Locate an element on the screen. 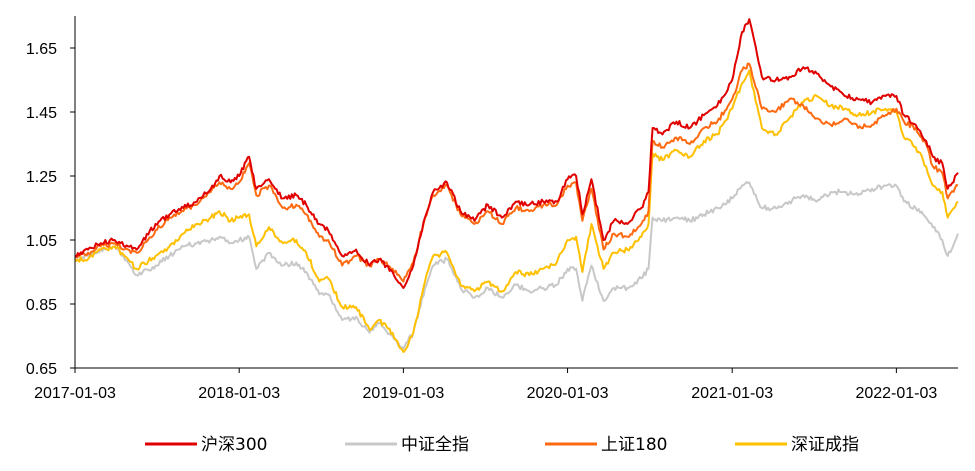 The width and height of the screenshot is (975, 471). legend-label: 中证全指 is located at coordinates (435, 445).